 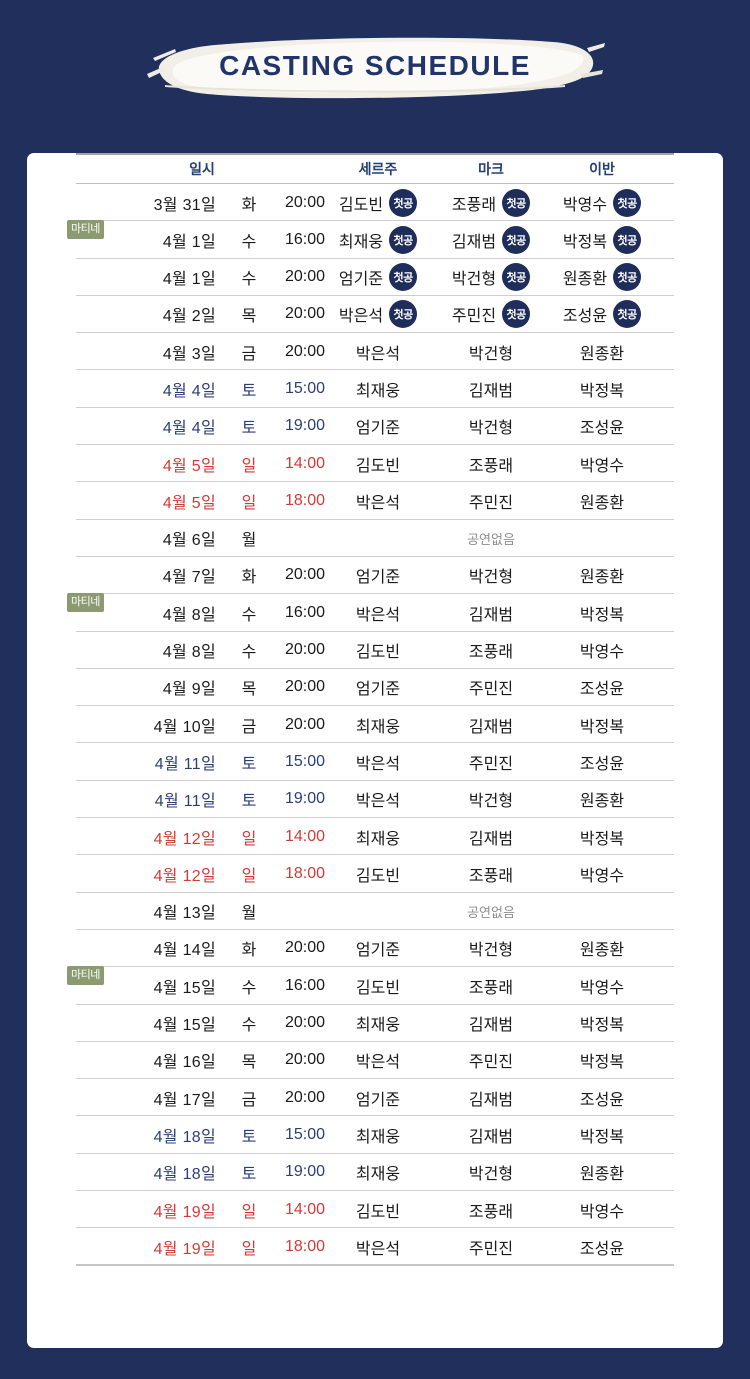 What do you see at coordinates (184, 727) in the screenshot?
I see `cell-date: 4월 10일` at bounding box center [184, 727].